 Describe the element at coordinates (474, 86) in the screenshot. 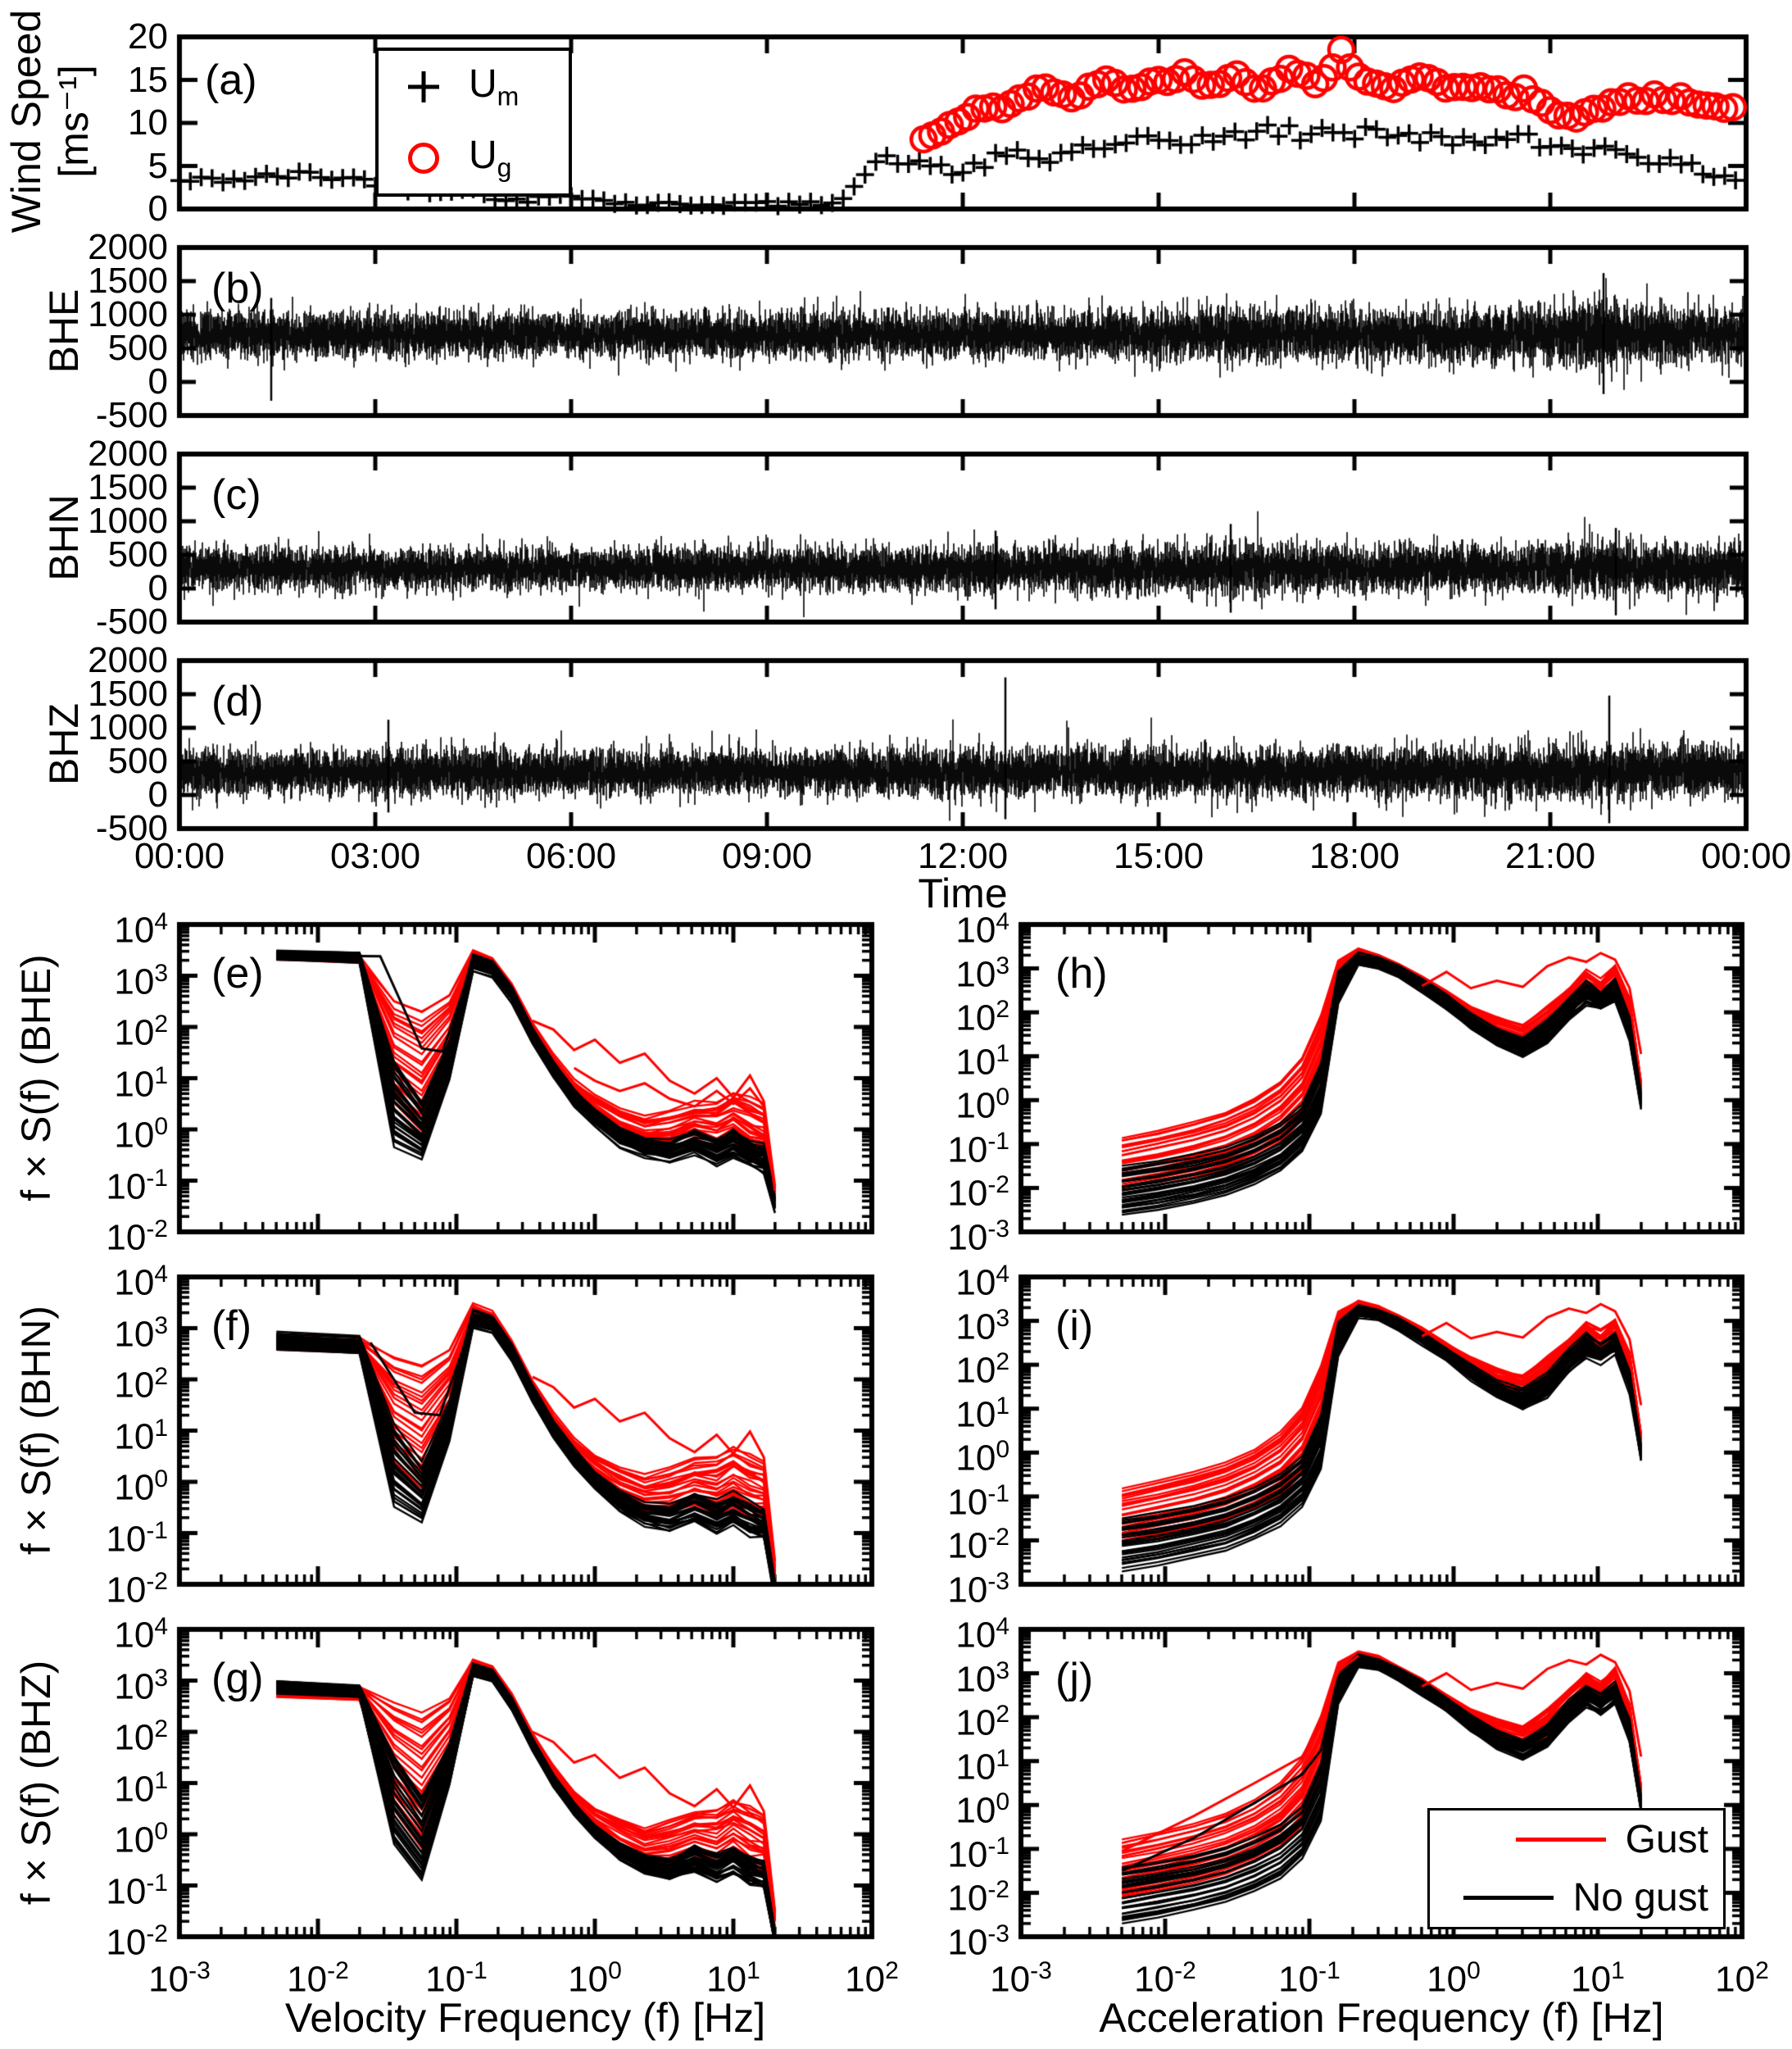

I see `wind-legend-row-um: Um` at that location.